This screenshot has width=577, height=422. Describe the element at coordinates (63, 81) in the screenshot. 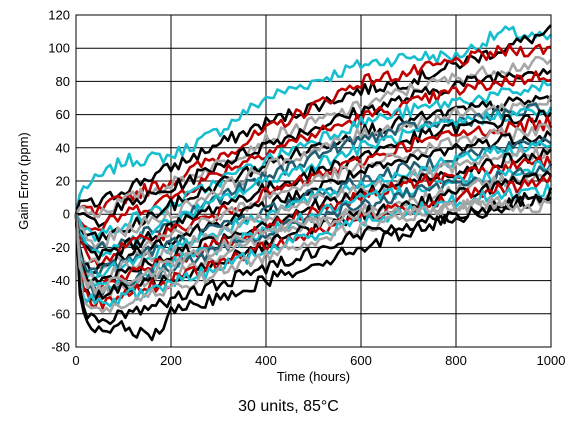

I see `y-tick-label: 80` at that location.